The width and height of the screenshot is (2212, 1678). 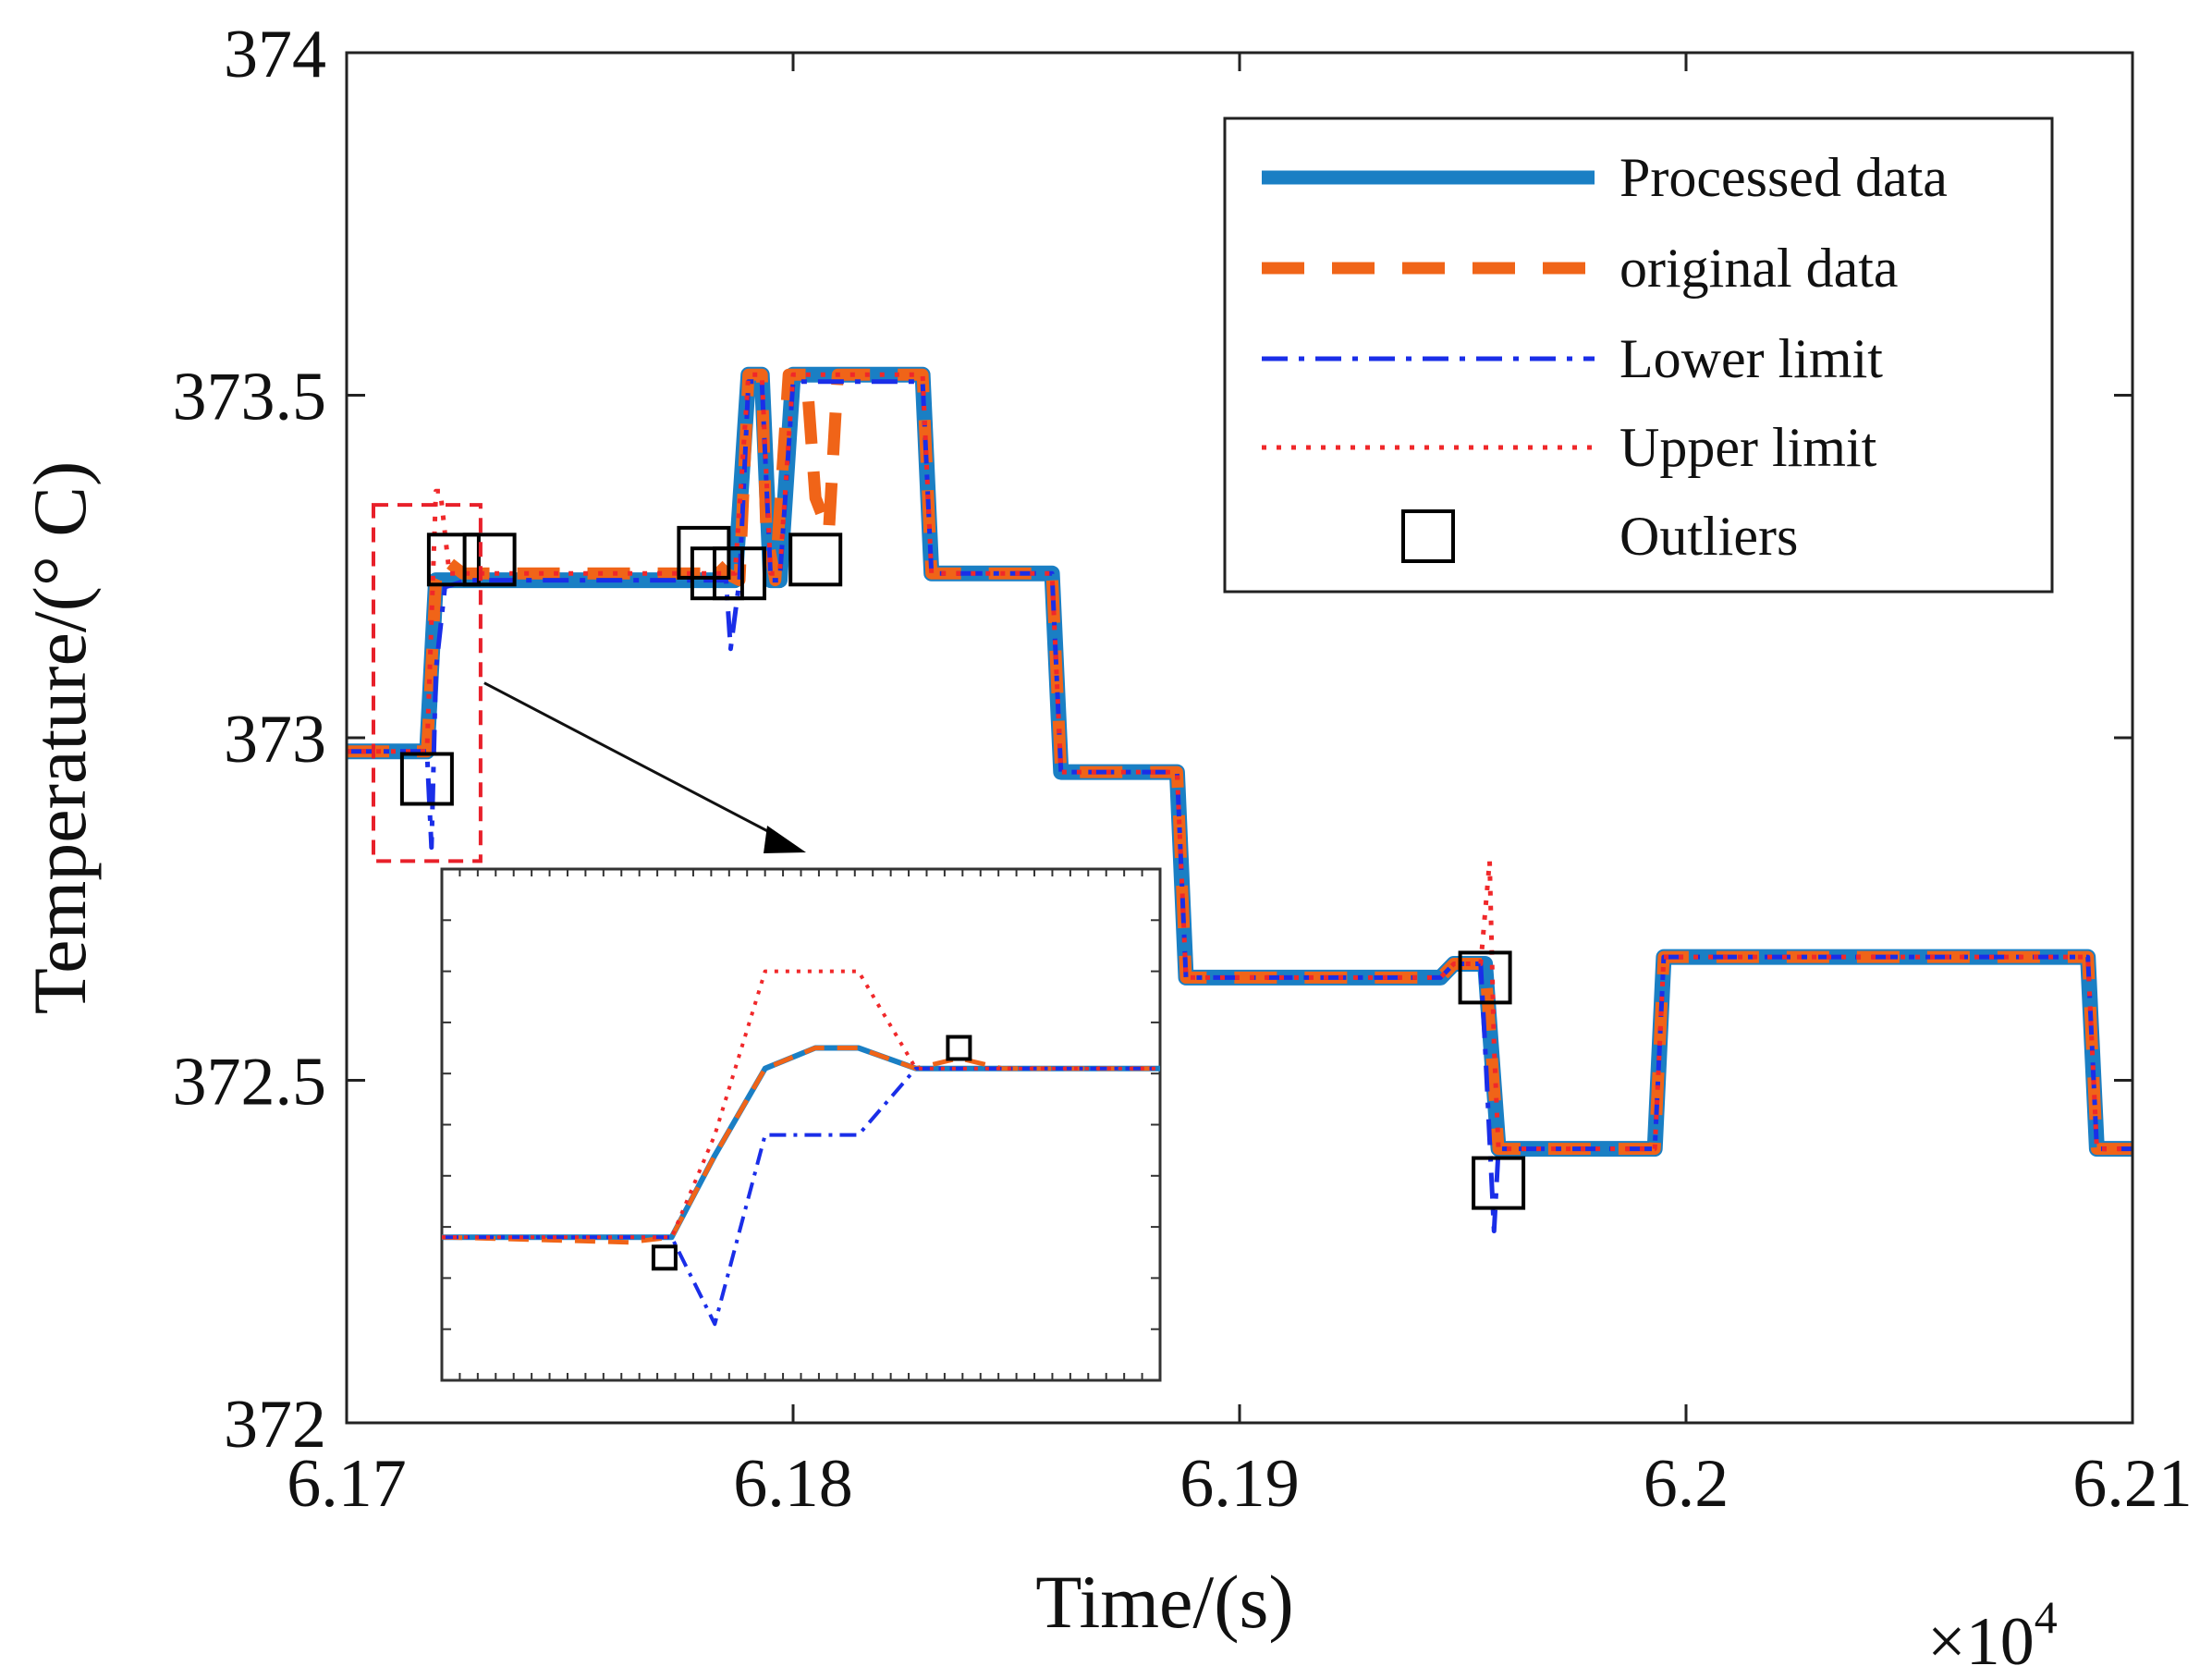 I want to click on legend-label-outliers: Outliers, so click(x=1708, y=536).